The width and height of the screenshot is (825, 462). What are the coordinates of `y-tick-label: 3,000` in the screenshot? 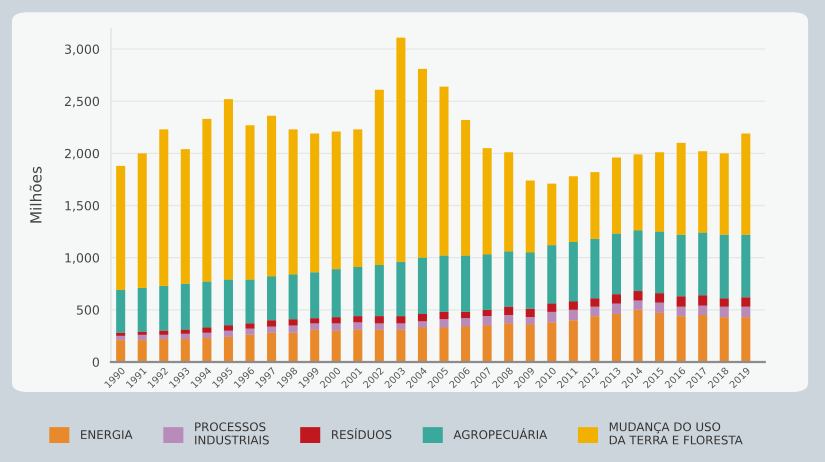 It's located at (82, 50).